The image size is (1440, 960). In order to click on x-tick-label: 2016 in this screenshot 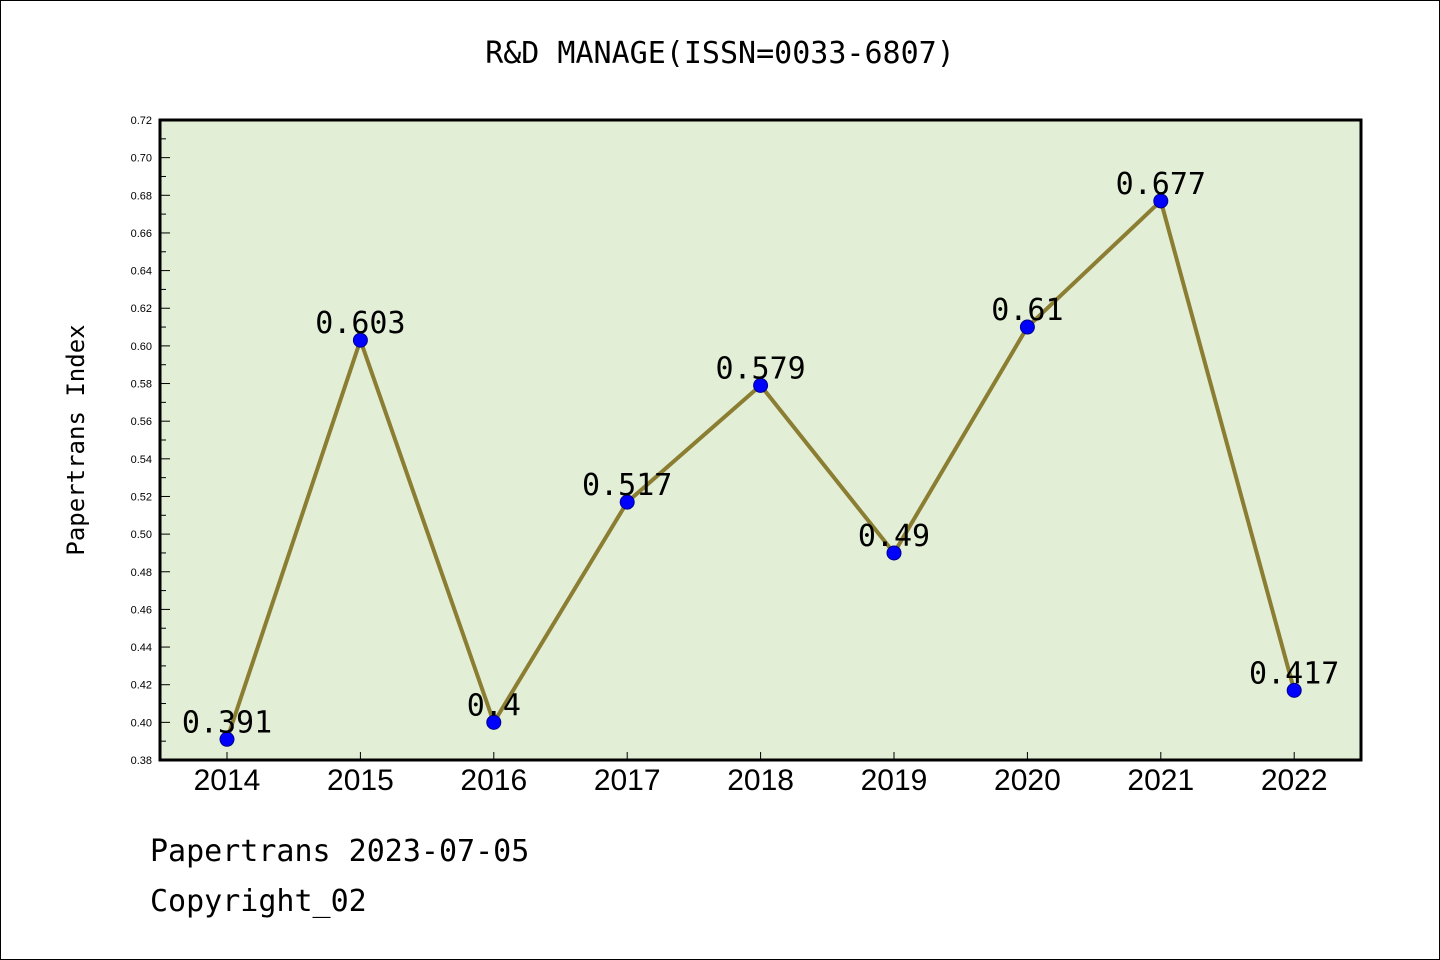, I will do `click(493, 780)`.